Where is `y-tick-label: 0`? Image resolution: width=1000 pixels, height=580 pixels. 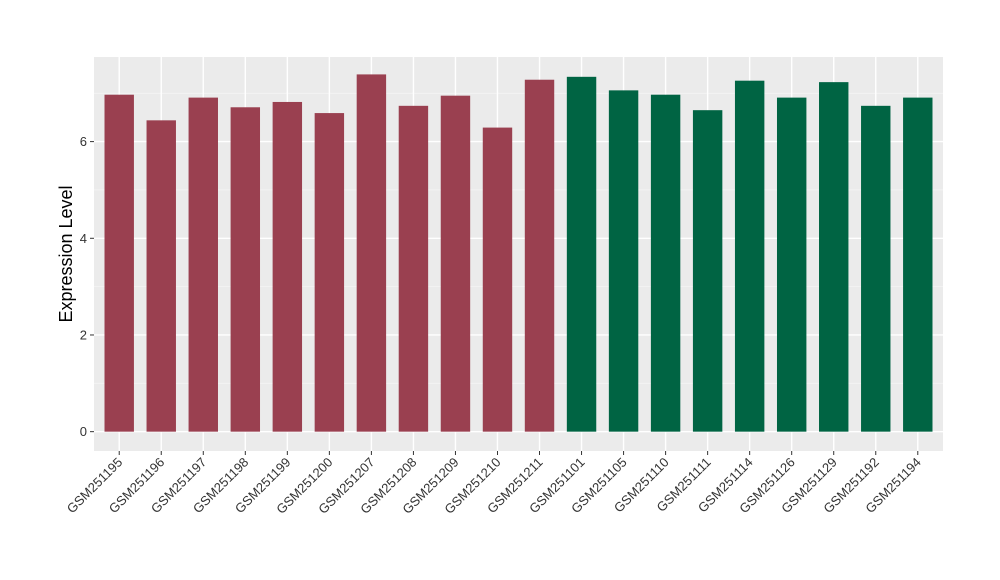 y-tick-label: 0 is located at coordinates (83, 431).